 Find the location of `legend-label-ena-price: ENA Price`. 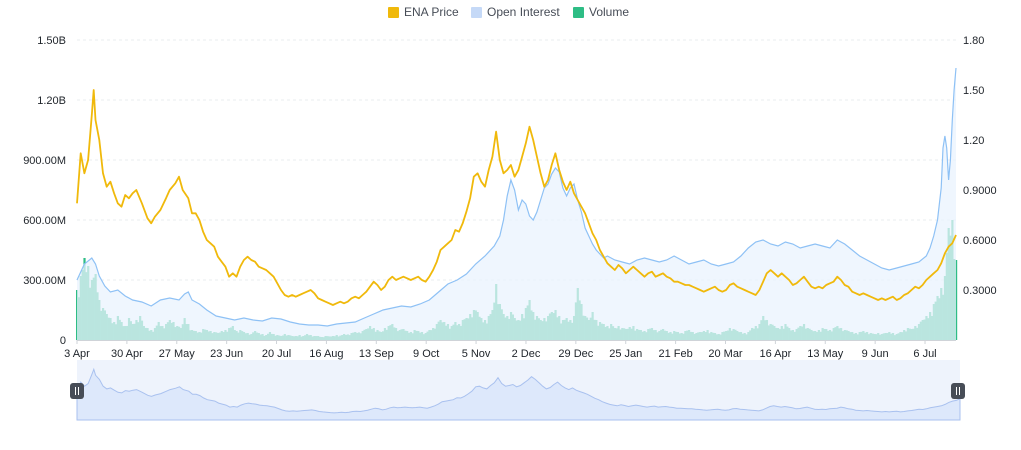

legend-label-ena-price: ENA Price is located at coordinates (431, 12).